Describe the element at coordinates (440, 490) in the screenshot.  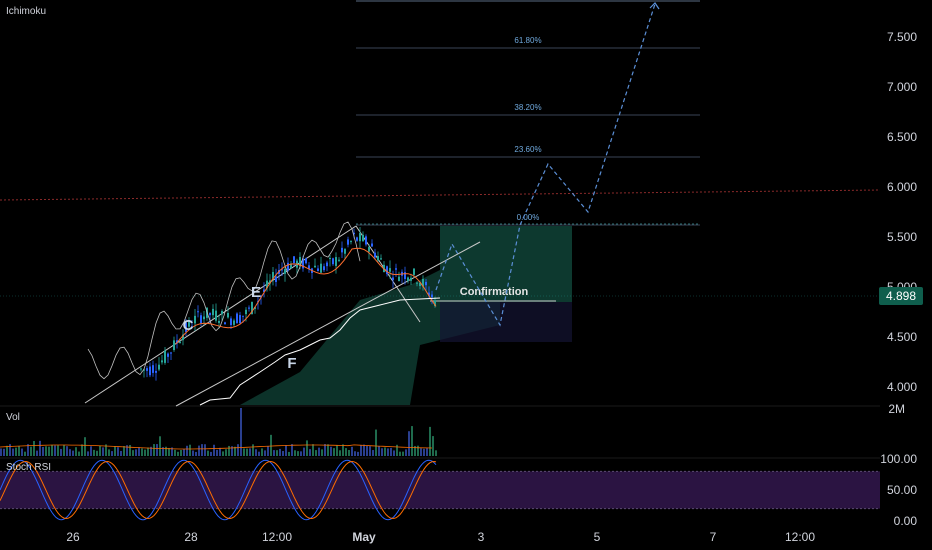
I see `stoch-rsi` at that location.